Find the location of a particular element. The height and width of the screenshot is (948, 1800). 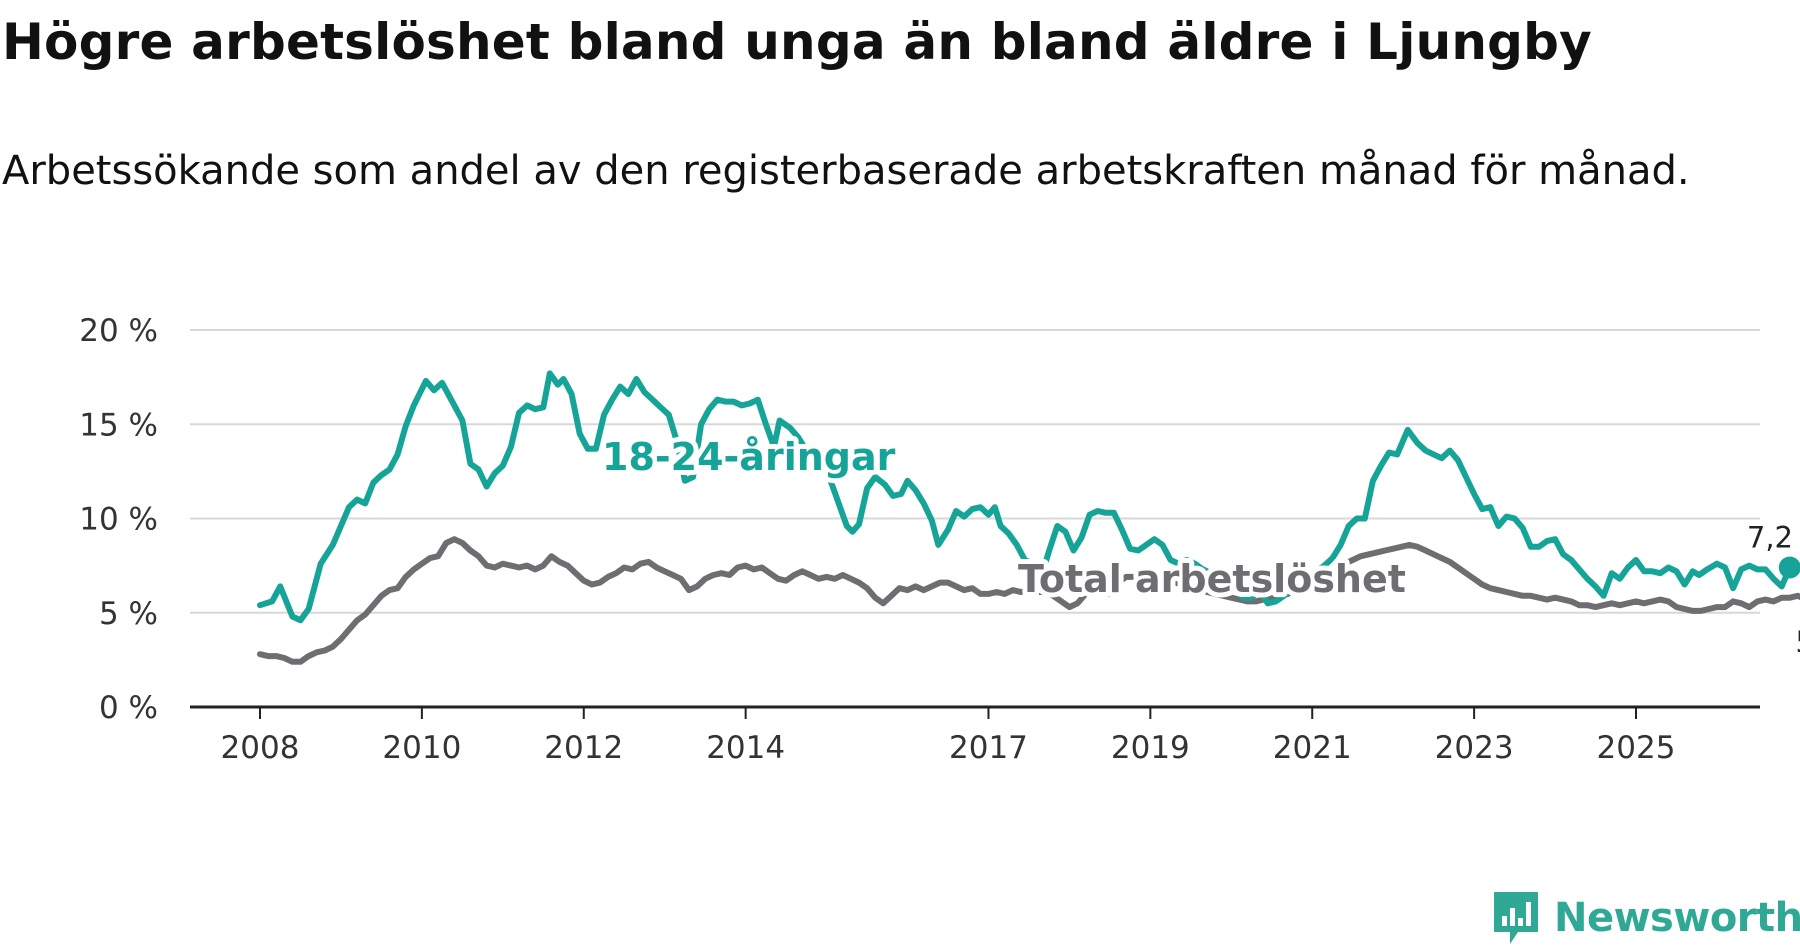

y-tick: 10 % is located at coordinates (118, 520).